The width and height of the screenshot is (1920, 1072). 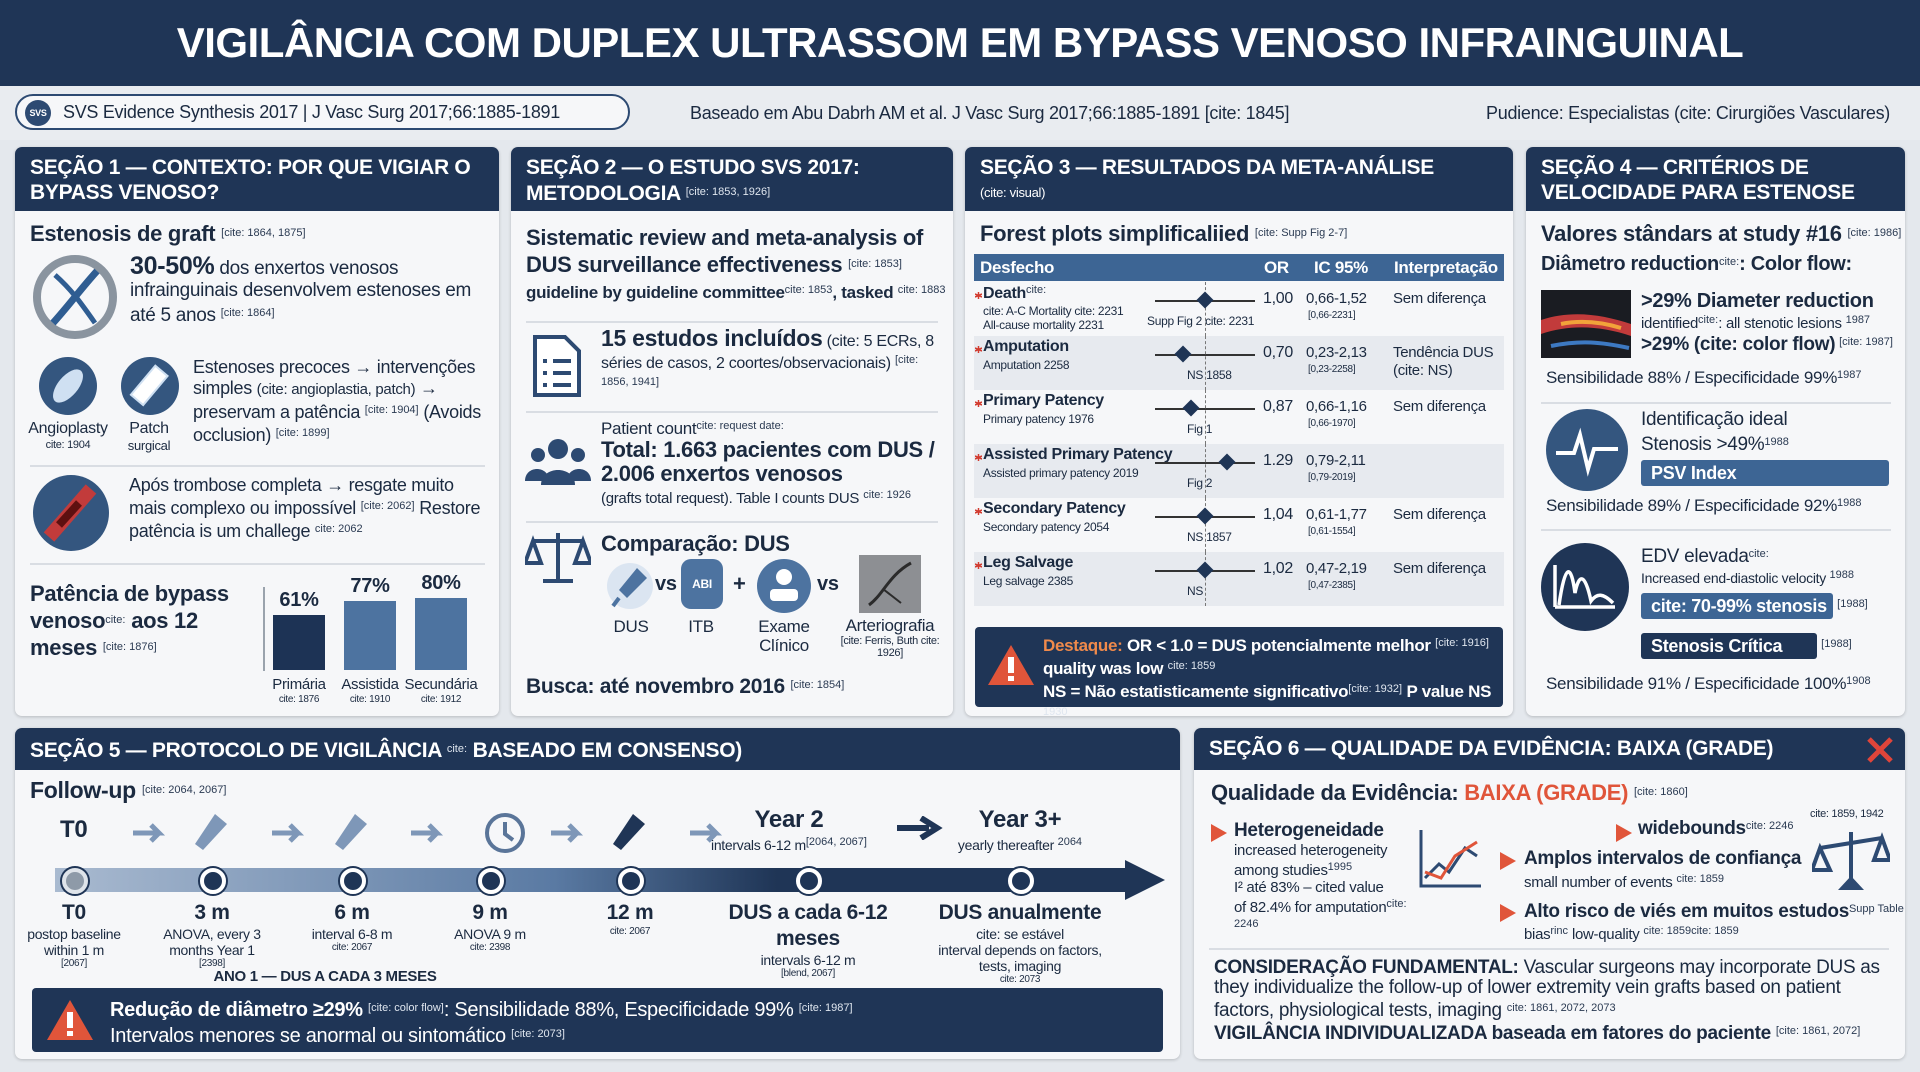 What do you see at coordinates (1005, 845) in the screenshot?
I see `text: yearly thereafter` at bounding box center [1005, 845].